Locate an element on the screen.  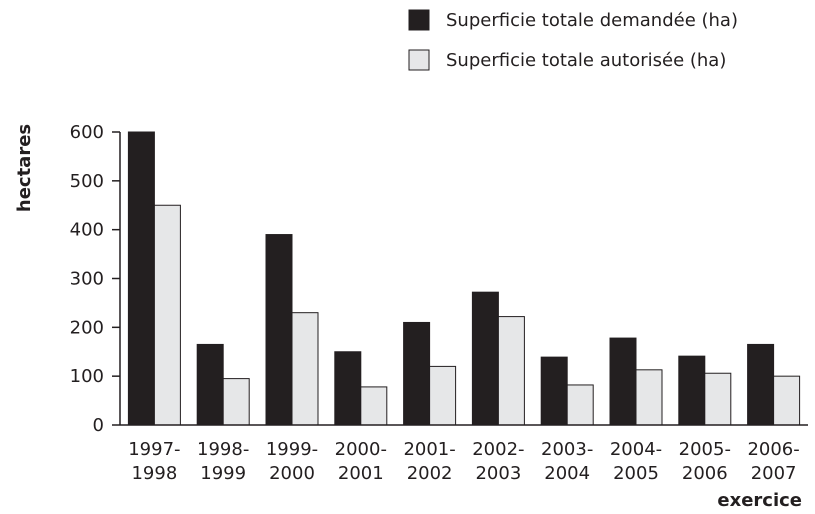
x-tick-label: 2006-2007 is located at coordinates (773, 461).